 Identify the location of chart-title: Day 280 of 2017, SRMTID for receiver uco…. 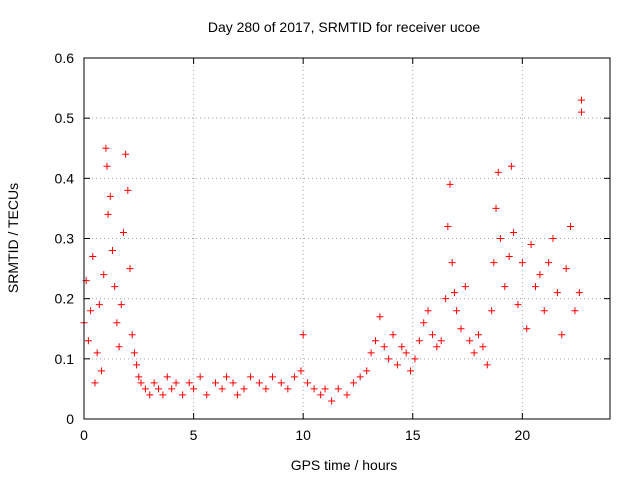
(344, 27).